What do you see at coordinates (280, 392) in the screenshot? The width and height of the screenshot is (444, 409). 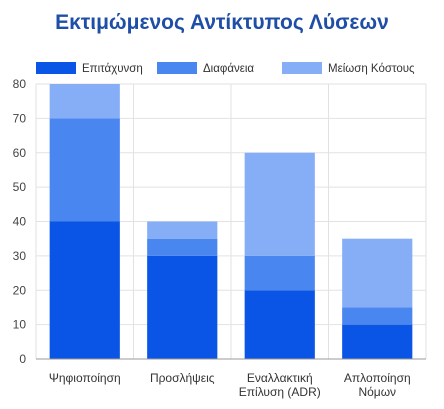 I see `x-tick-label: Επίλυση (ADR)` at bounding box center [280, 392].